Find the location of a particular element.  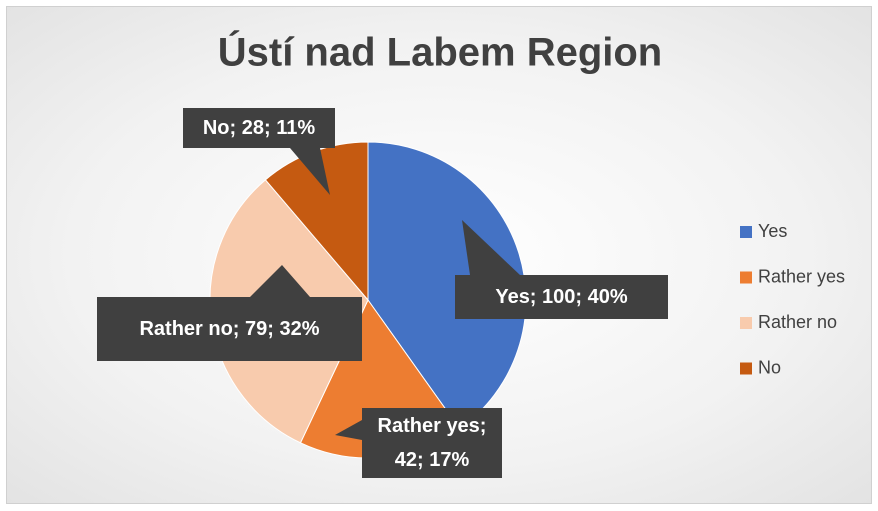

data-label: Rather no; 79; 32% is located at coordinates (229, 329).